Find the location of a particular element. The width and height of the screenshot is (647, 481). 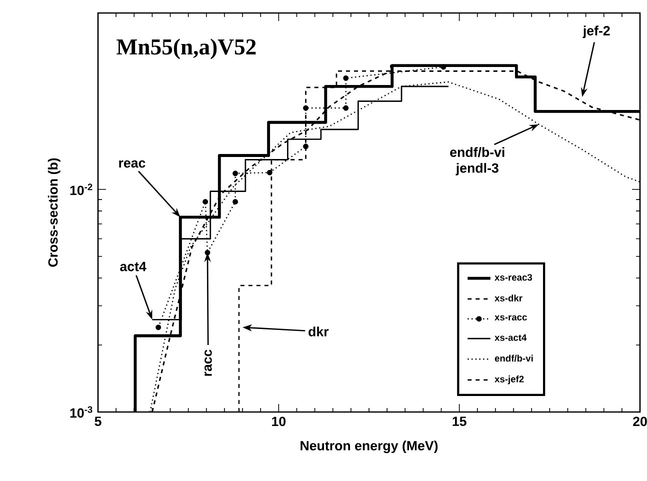

annotation: endf/b-vi is located at coordinates (477, 152).